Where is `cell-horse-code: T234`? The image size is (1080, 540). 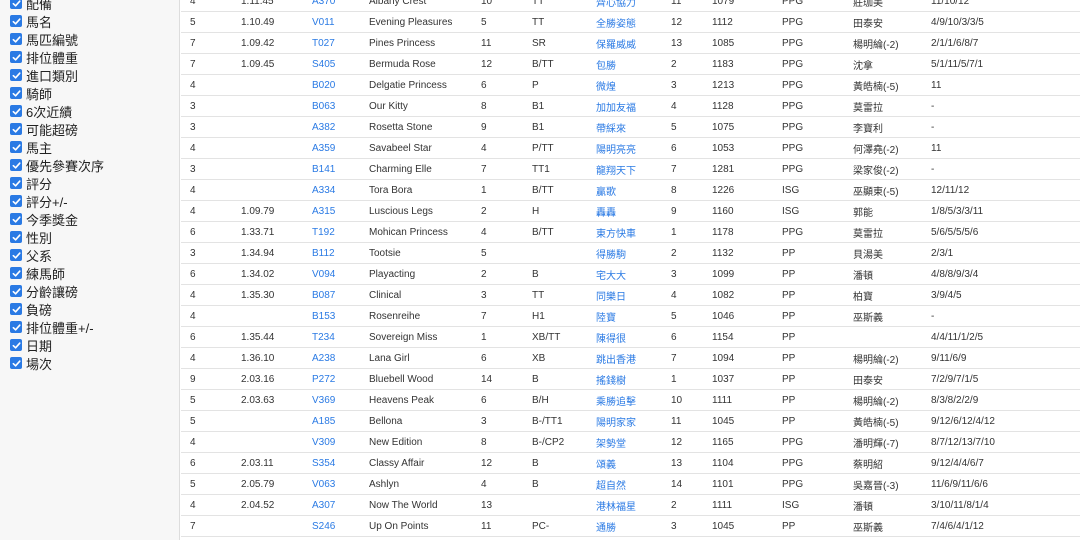 cell-horse-code: T234 is located at coordinates (340, 337).